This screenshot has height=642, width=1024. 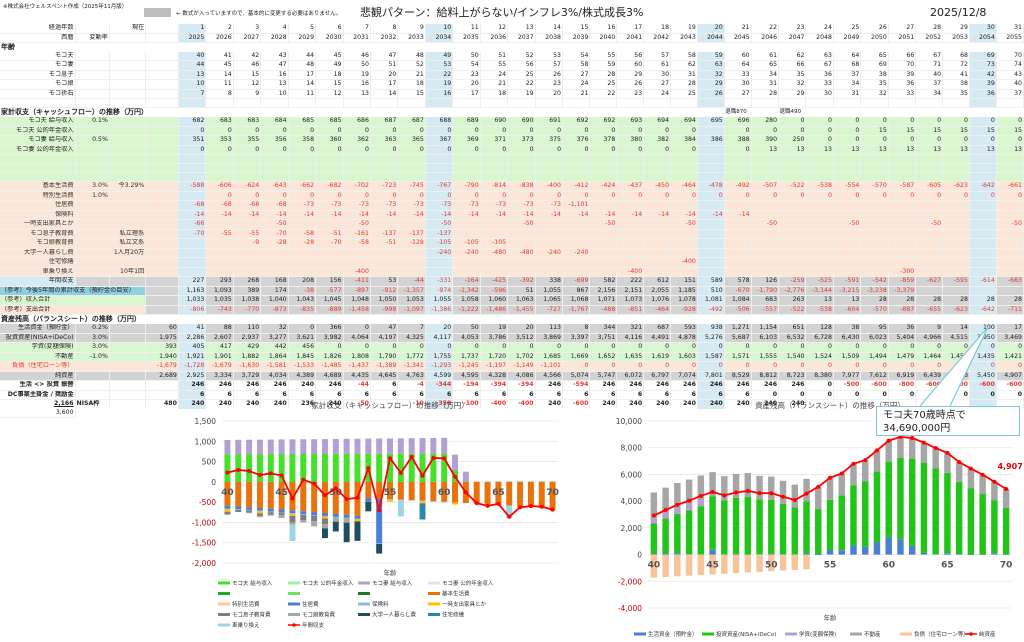 What do you see at coordinates (247, 376) in the screenshot?
I see `value-cell: 3,729` at bounding box center [247, 376].